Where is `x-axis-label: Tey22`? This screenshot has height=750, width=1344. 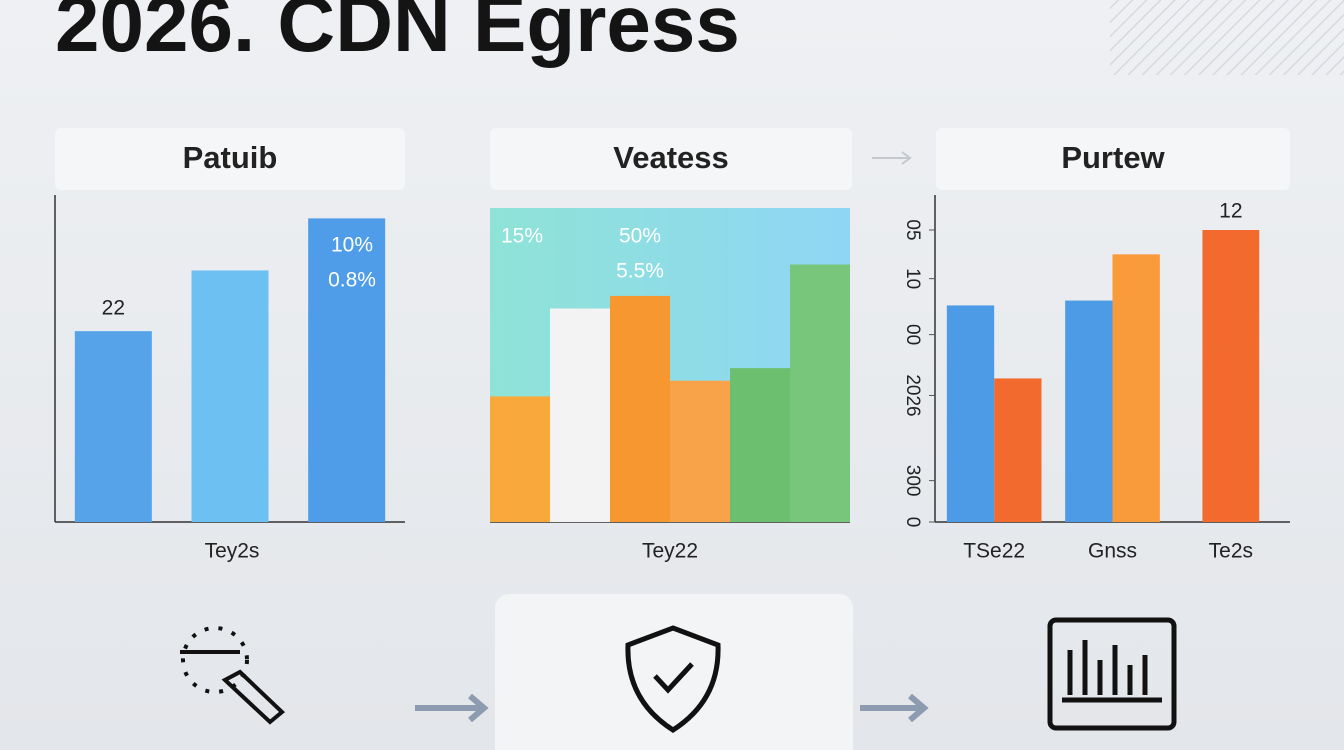
x-axis-label: Tey22 is located at coordinates (670, 551).